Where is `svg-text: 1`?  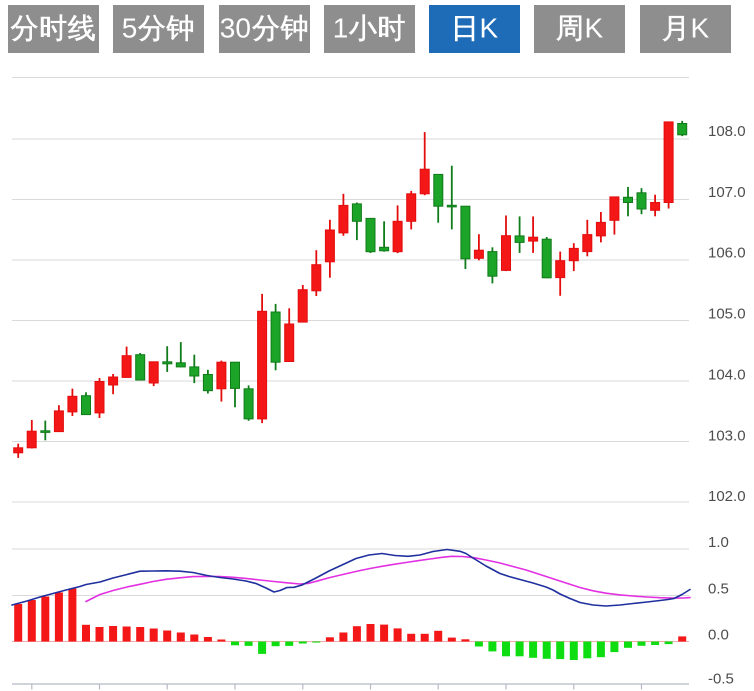 svg-text: 1 is located at coordinates (341, 28).